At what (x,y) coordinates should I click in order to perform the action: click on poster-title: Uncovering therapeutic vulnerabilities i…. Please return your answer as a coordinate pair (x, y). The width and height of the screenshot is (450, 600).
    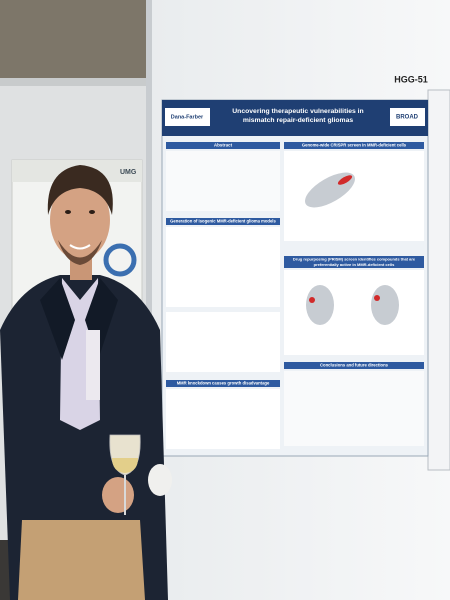
    Looking at the image, I should click on (297, 111).